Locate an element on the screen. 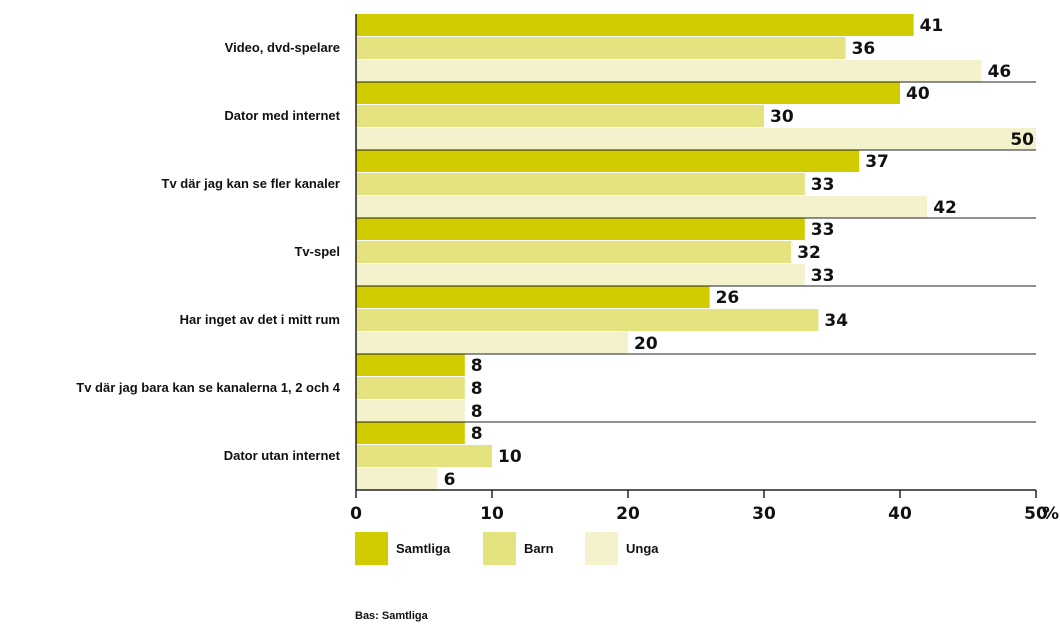  data-label: 42 is located at coordinates (945, 208).